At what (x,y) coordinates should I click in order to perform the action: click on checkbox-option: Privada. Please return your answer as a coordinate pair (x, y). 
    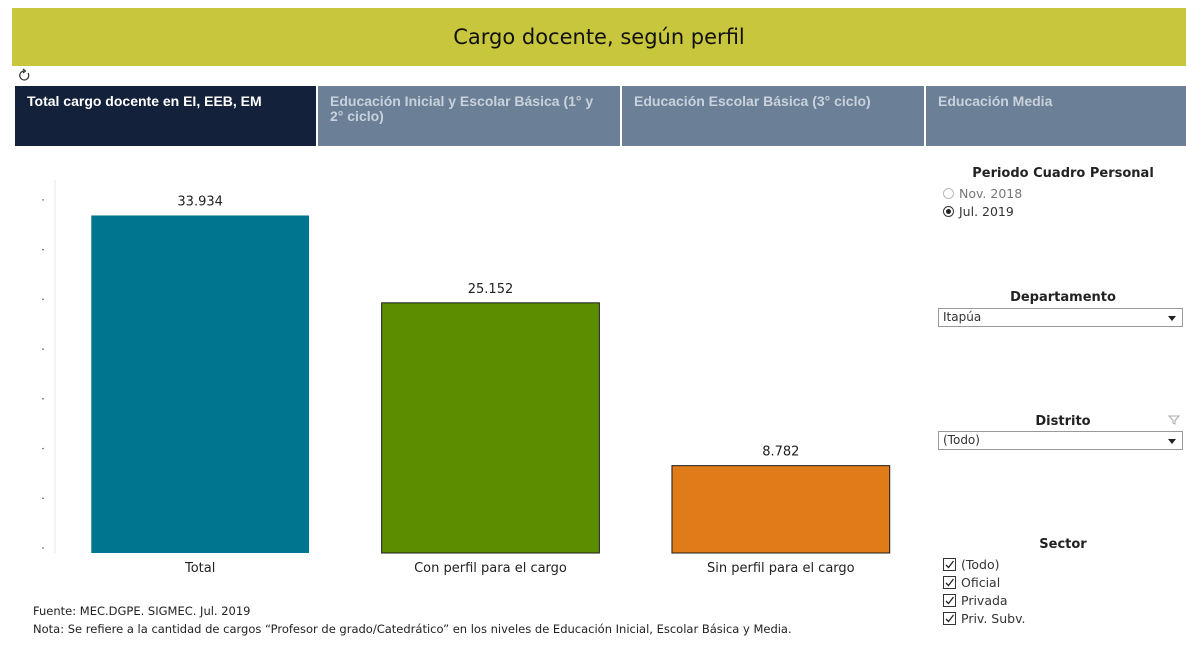
    Looking at the image, I should click on (975, 600).